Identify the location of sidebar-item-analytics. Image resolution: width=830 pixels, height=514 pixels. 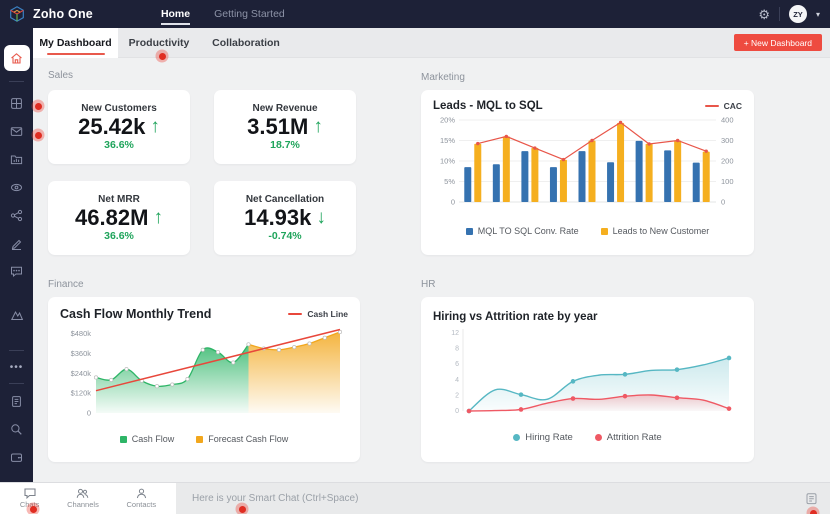
(17, 315).